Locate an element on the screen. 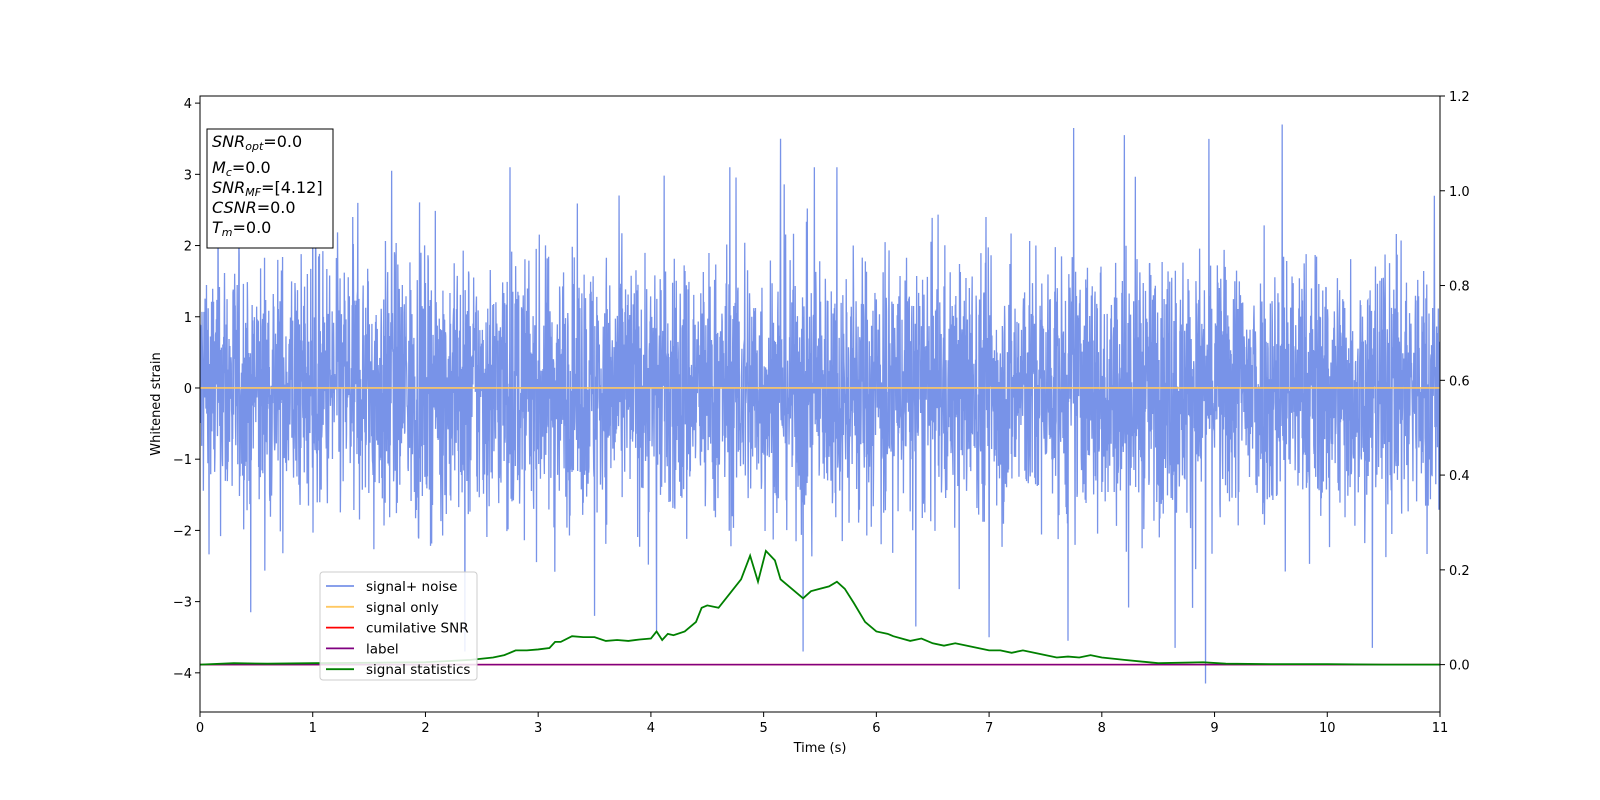 This screenshot has width=1600, height=800. info-line: SNRMF=[4.12] is located at coordinates (267, 188).